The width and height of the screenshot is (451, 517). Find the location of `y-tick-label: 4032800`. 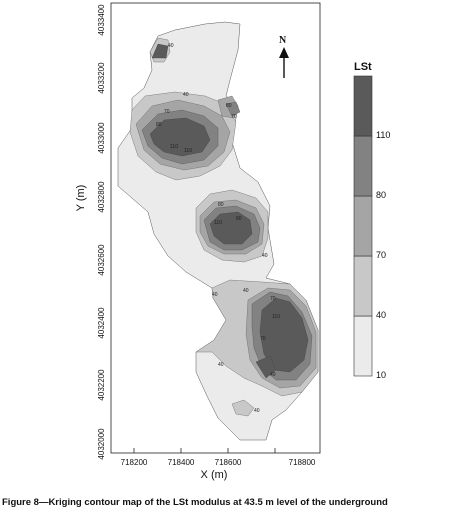

y-tick-label: 4032800 is located at coordinates (101, 197).